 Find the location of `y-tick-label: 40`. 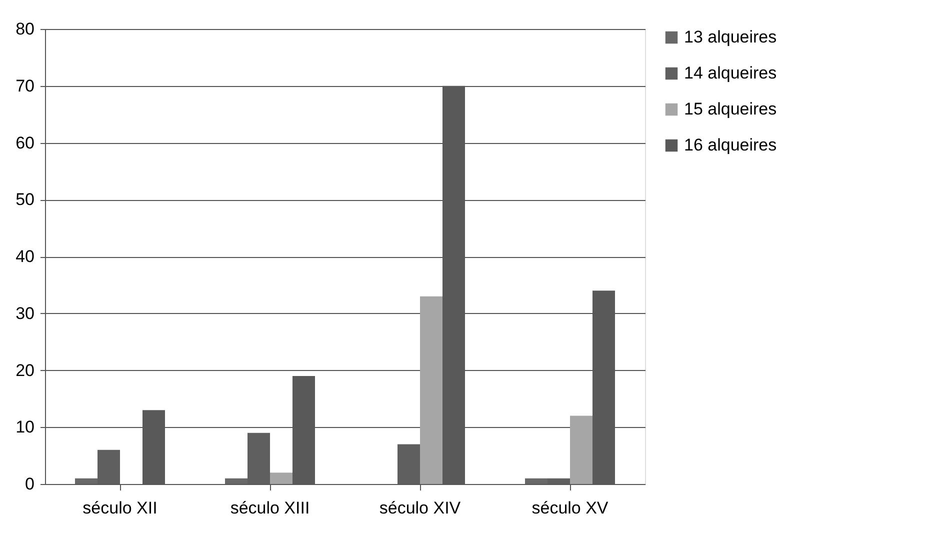

y-tick-label: 40 is located at coordinates (25, 256).